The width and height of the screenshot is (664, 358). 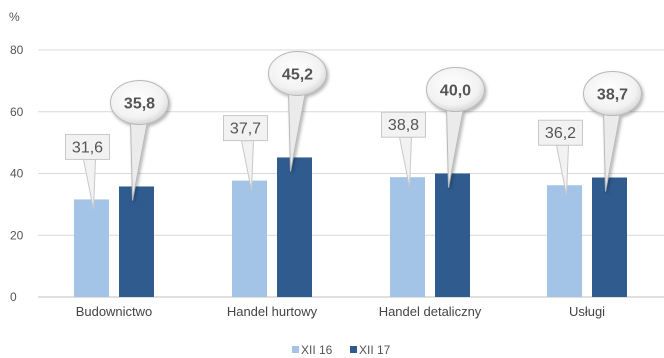 I want to click on data-label: 35,8, so click(x=139, y=103).